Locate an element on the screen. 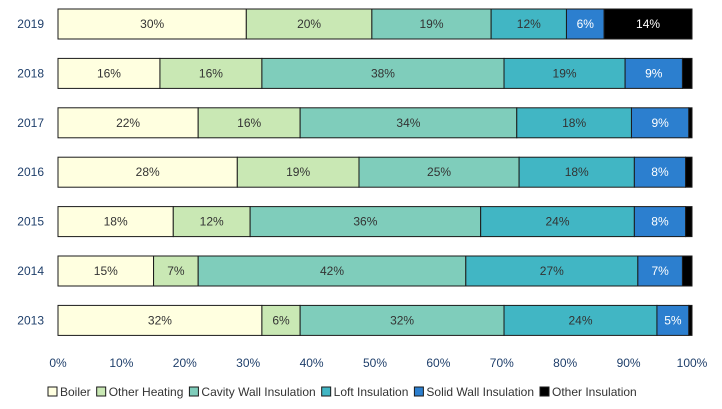  data-label-2016-loft-insulation: 18% is located at coordinates (577, 172).